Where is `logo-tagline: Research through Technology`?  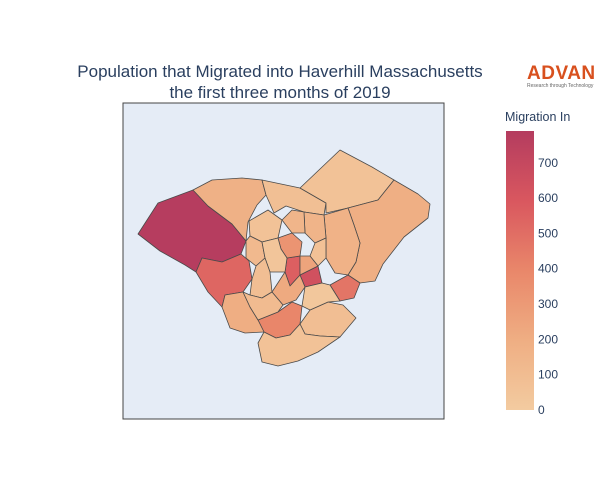
logo-tagline: Research through Technology is located at coordinates (560, 86).